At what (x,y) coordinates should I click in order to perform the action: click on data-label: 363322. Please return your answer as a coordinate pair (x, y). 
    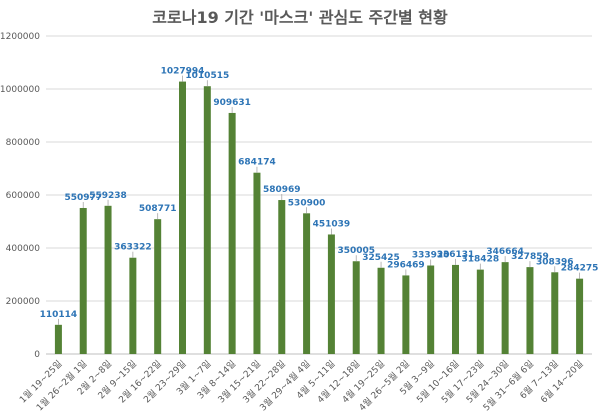
    Looking at the image, I should click on (133, 248).